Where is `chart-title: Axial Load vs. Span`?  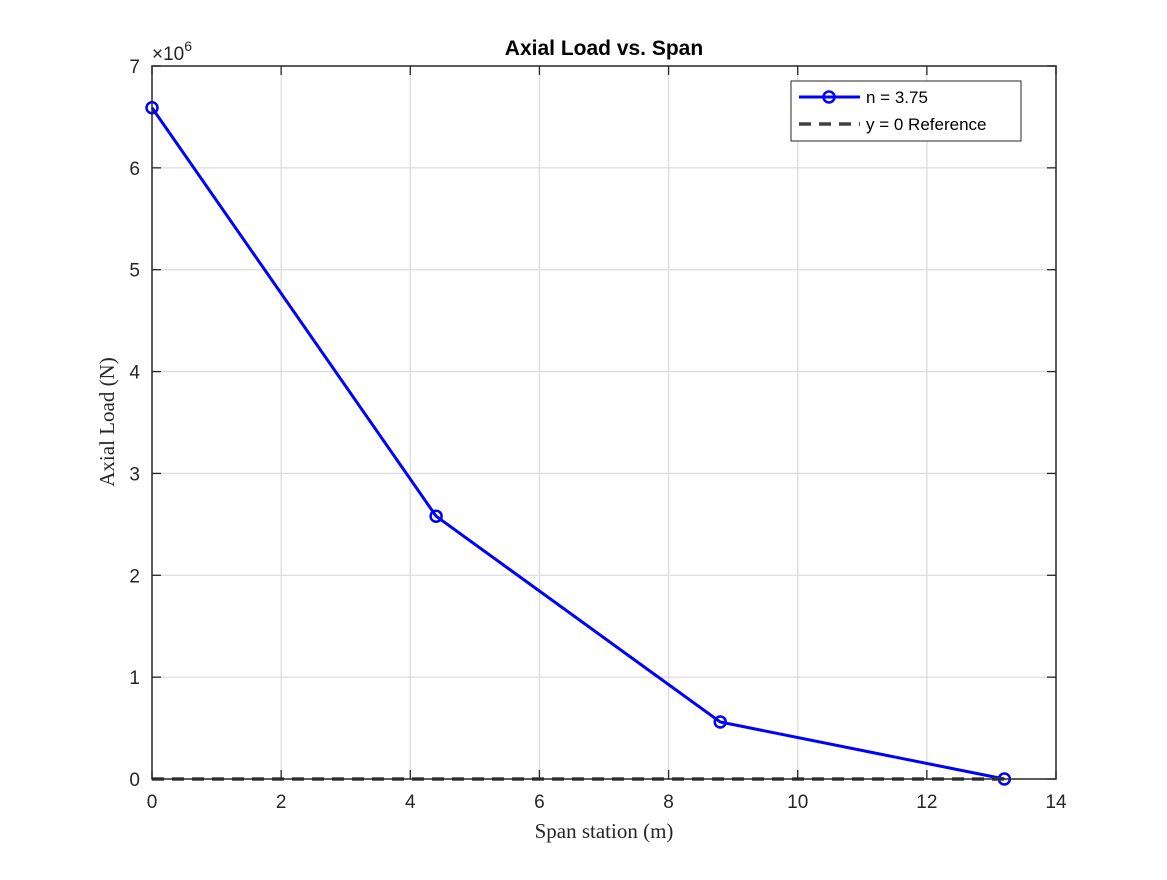 chart-title: Axial Load vs. Span is located at coordinates (604, 48).